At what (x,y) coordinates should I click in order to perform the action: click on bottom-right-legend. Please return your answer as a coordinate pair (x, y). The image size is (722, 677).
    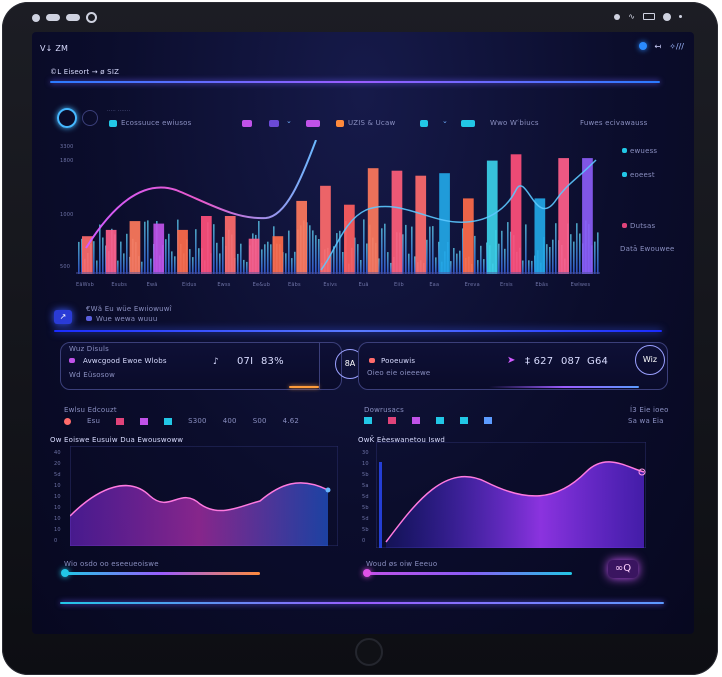
    Looking at the image, I should click on (428, 420).